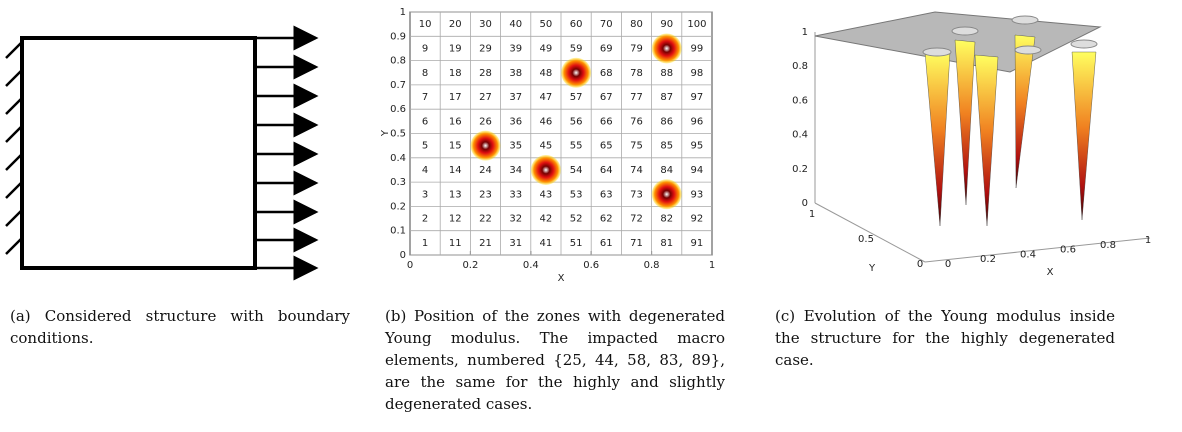 The width and height of the screenshot is (1182, 432). What do you see at coordinates (485, 243) in the screenshot?
I see `zone-label: 21` at bounding box center [485, 243].